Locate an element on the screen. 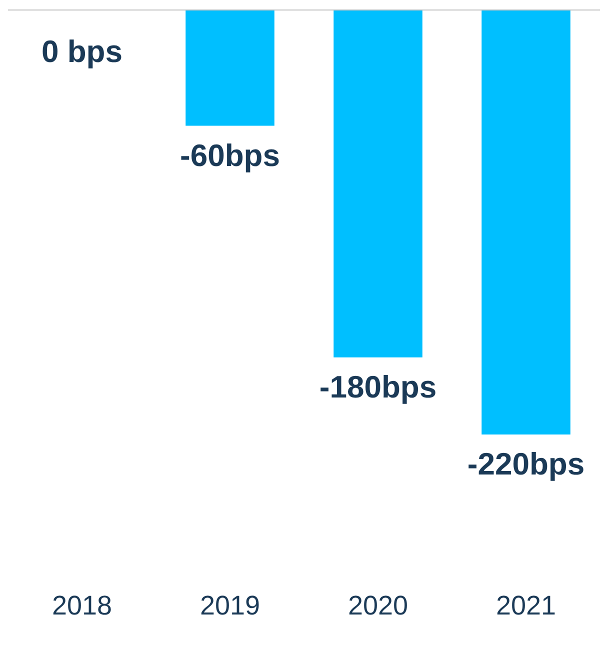  data-label: -220bps is located at coordinates (526, 464).